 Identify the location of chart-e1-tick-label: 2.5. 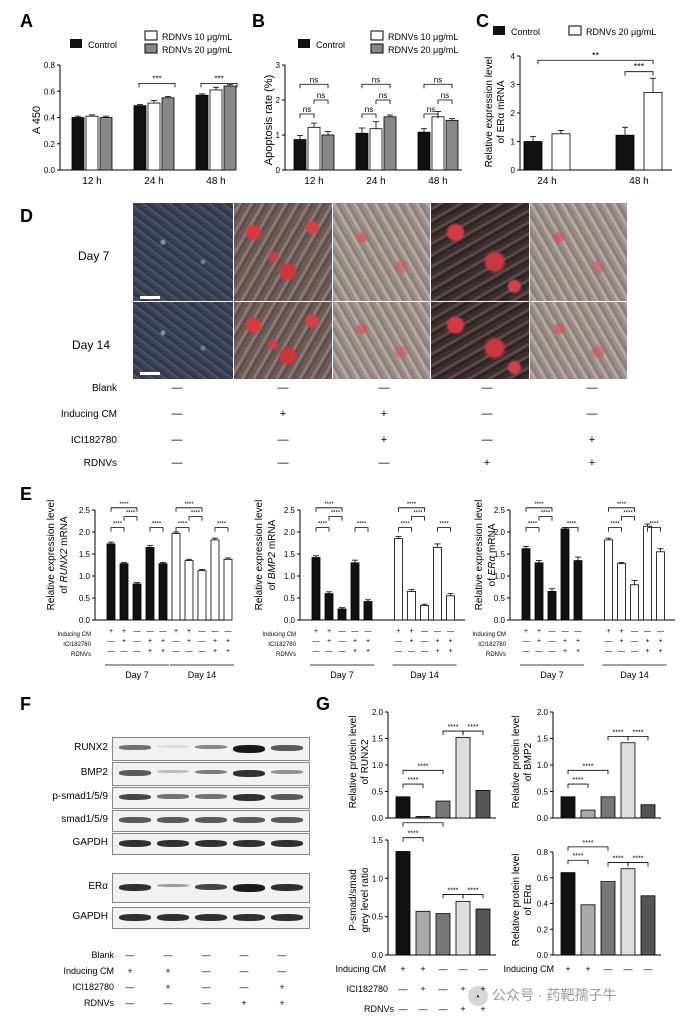
(85, 510).